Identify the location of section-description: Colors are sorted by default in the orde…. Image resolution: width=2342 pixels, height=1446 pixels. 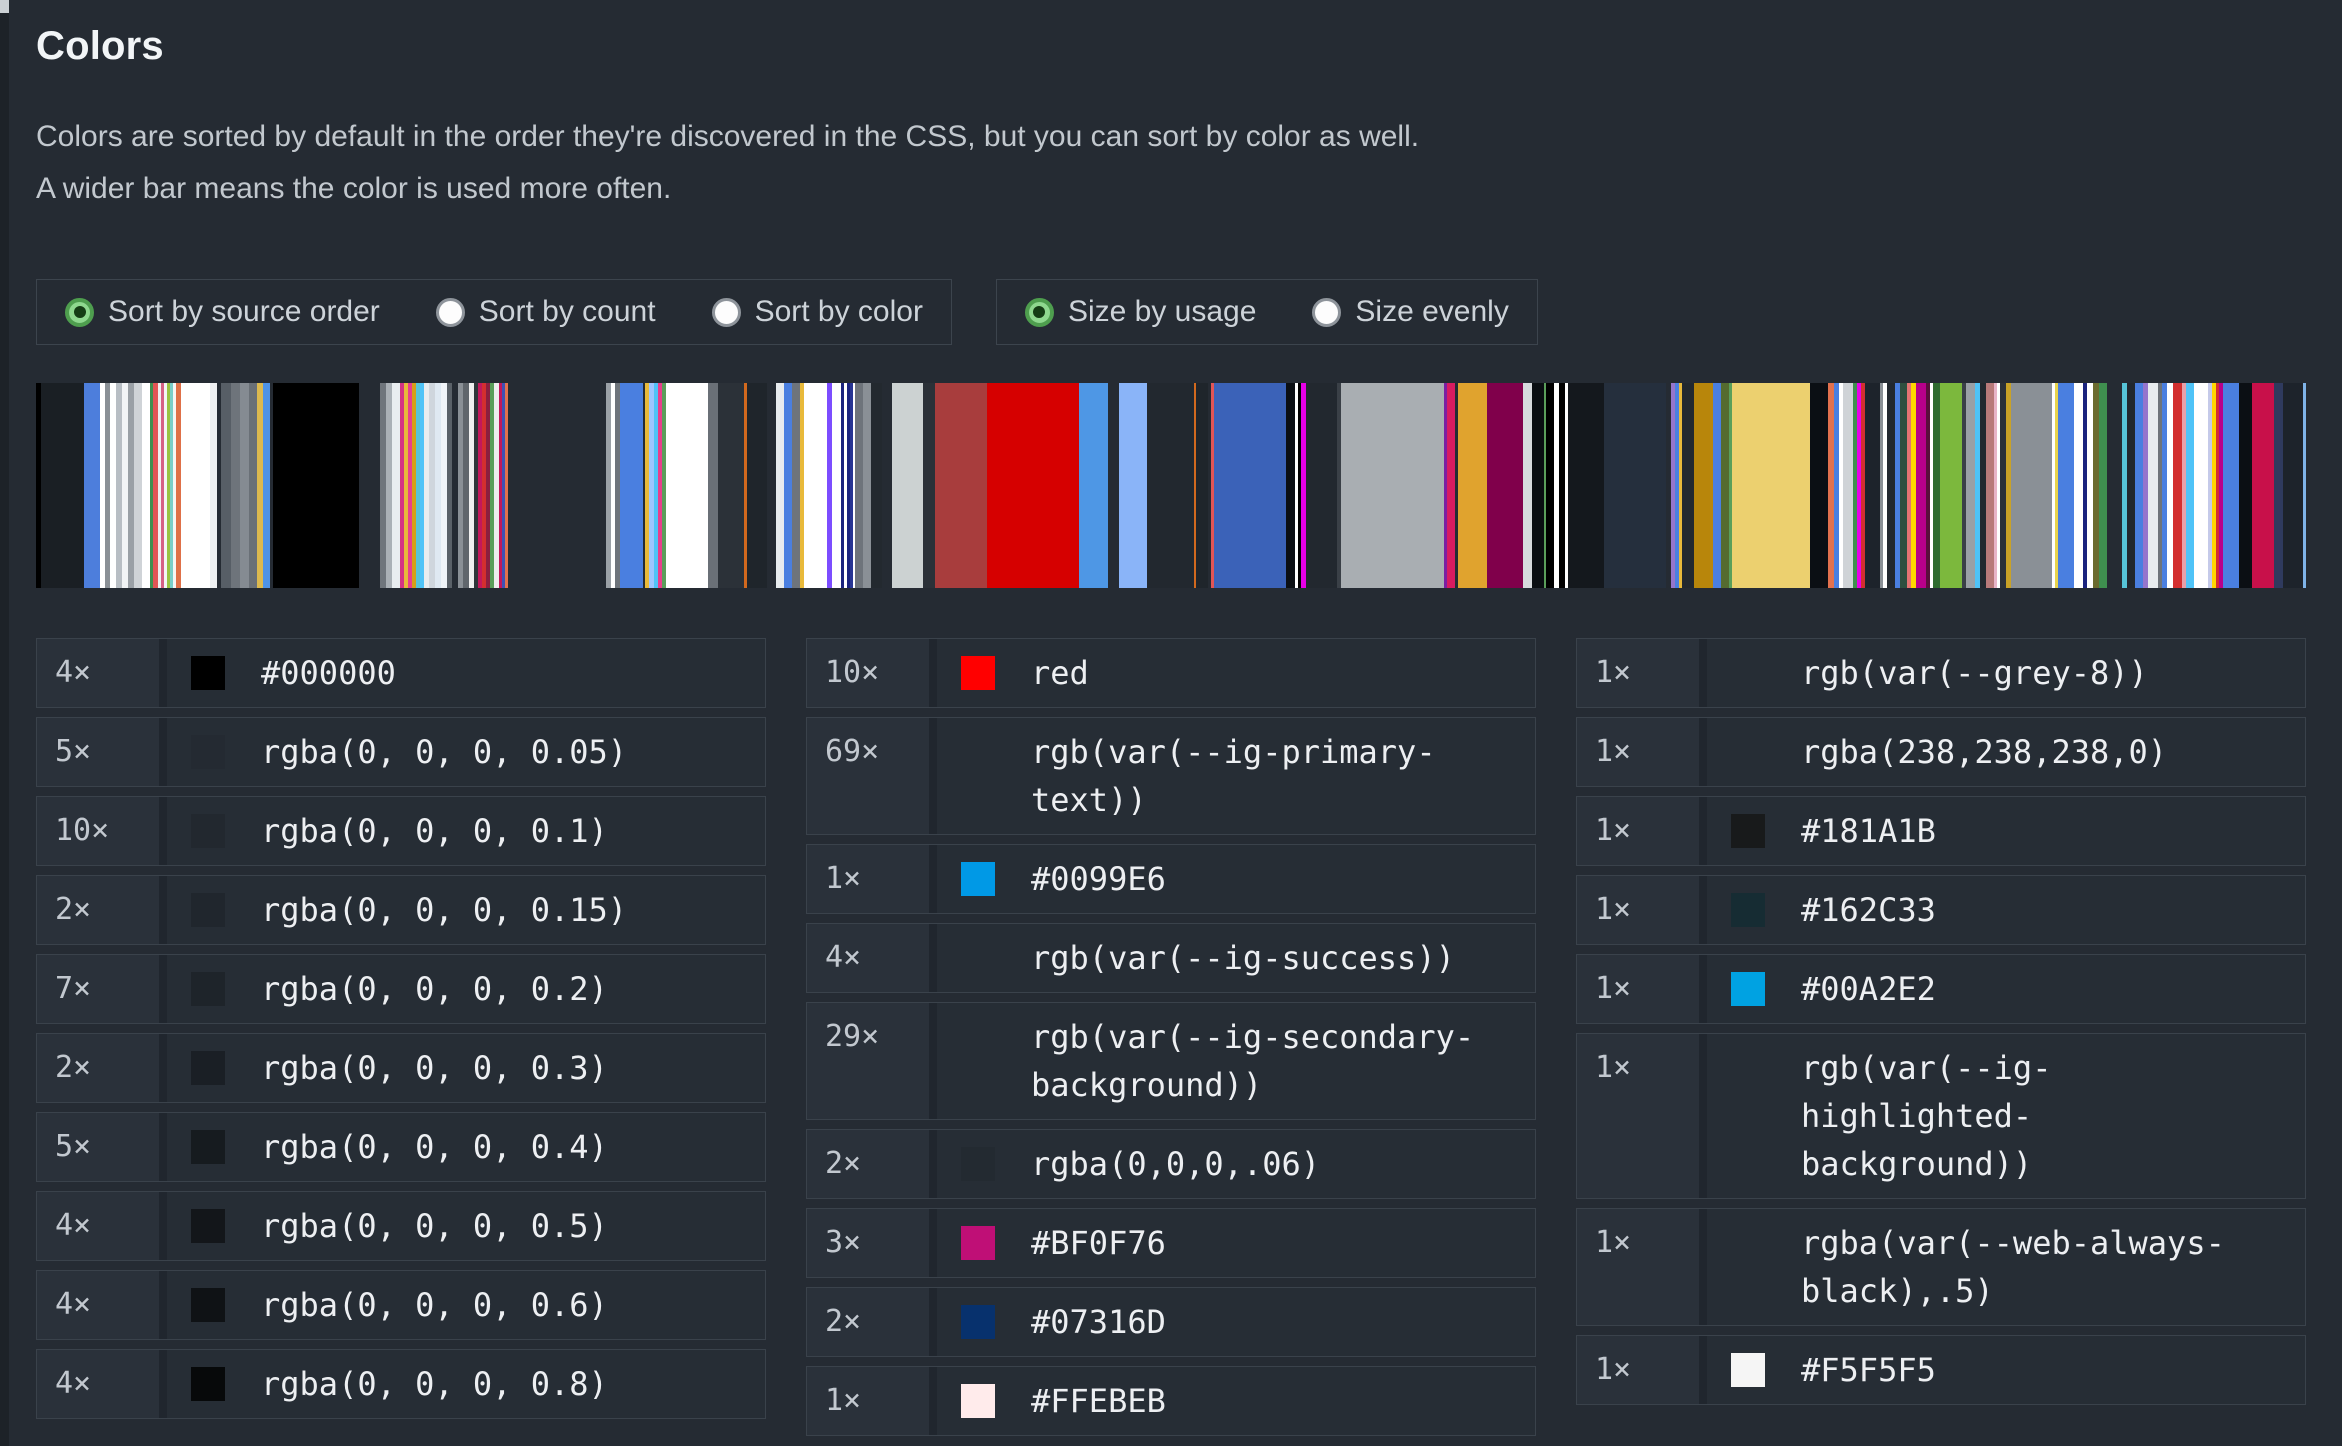
(1171, 163).